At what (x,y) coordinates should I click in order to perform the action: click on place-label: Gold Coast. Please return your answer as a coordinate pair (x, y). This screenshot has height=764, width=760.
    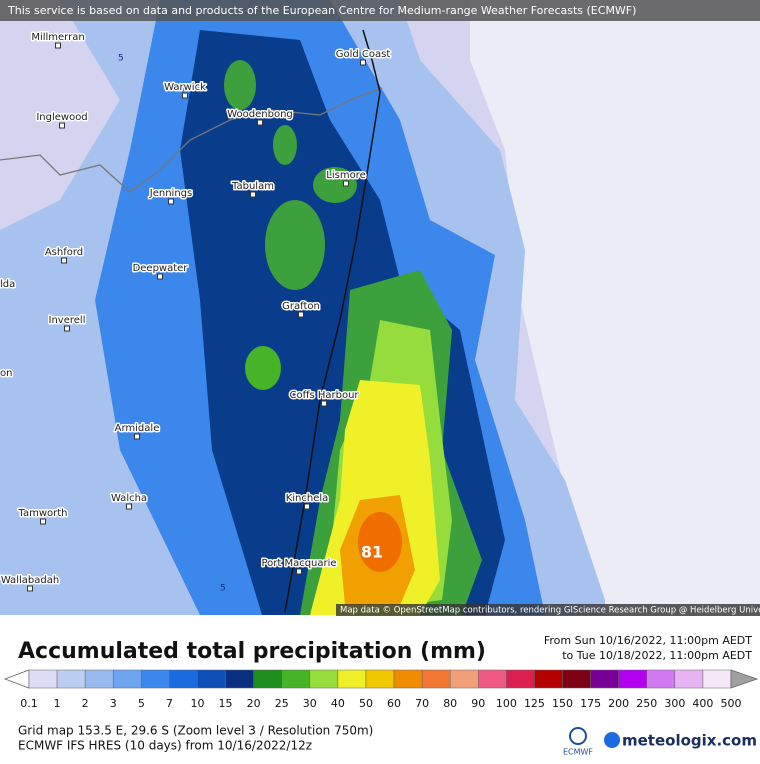
    Looking at the image, I should click on (363, 54).